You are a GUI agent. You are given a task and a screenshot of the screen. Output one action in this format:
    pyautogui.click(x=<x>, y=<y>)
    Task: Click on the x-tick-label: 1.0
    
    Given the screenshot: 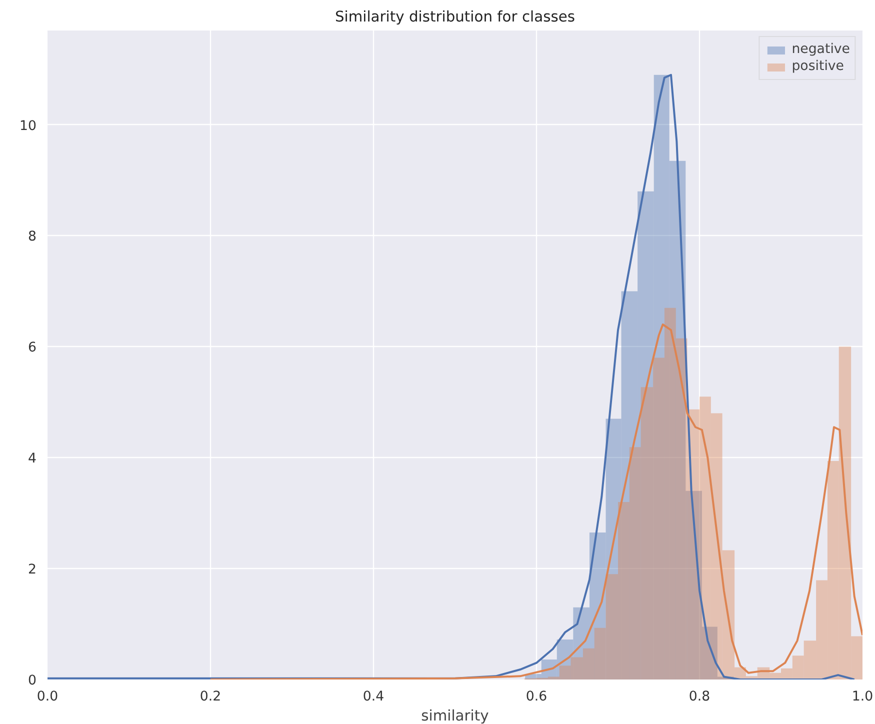 What is the action you would take?
    pyautogui.click(x=863, y=697)
    